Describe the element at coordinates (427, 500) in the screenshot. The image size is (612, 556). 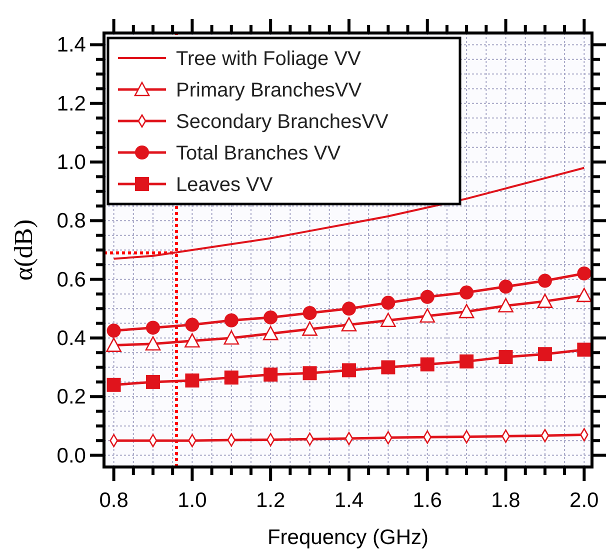
I see `x-tick-label: 1.6` at that location.